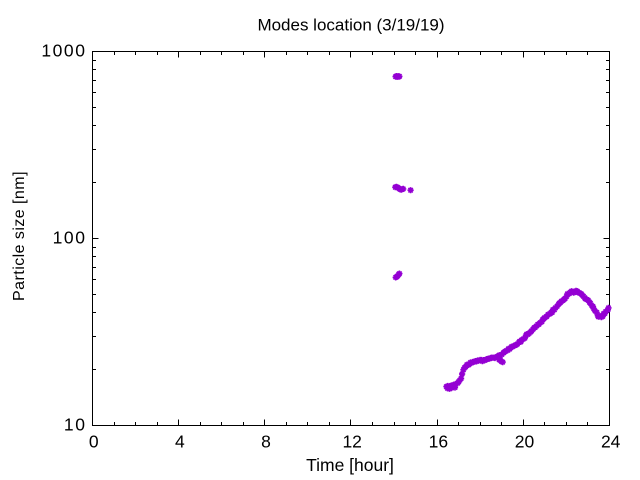  Describe the element at coordinates (180, 442) in the screenshot. I see `svg-text: 4` at that location.